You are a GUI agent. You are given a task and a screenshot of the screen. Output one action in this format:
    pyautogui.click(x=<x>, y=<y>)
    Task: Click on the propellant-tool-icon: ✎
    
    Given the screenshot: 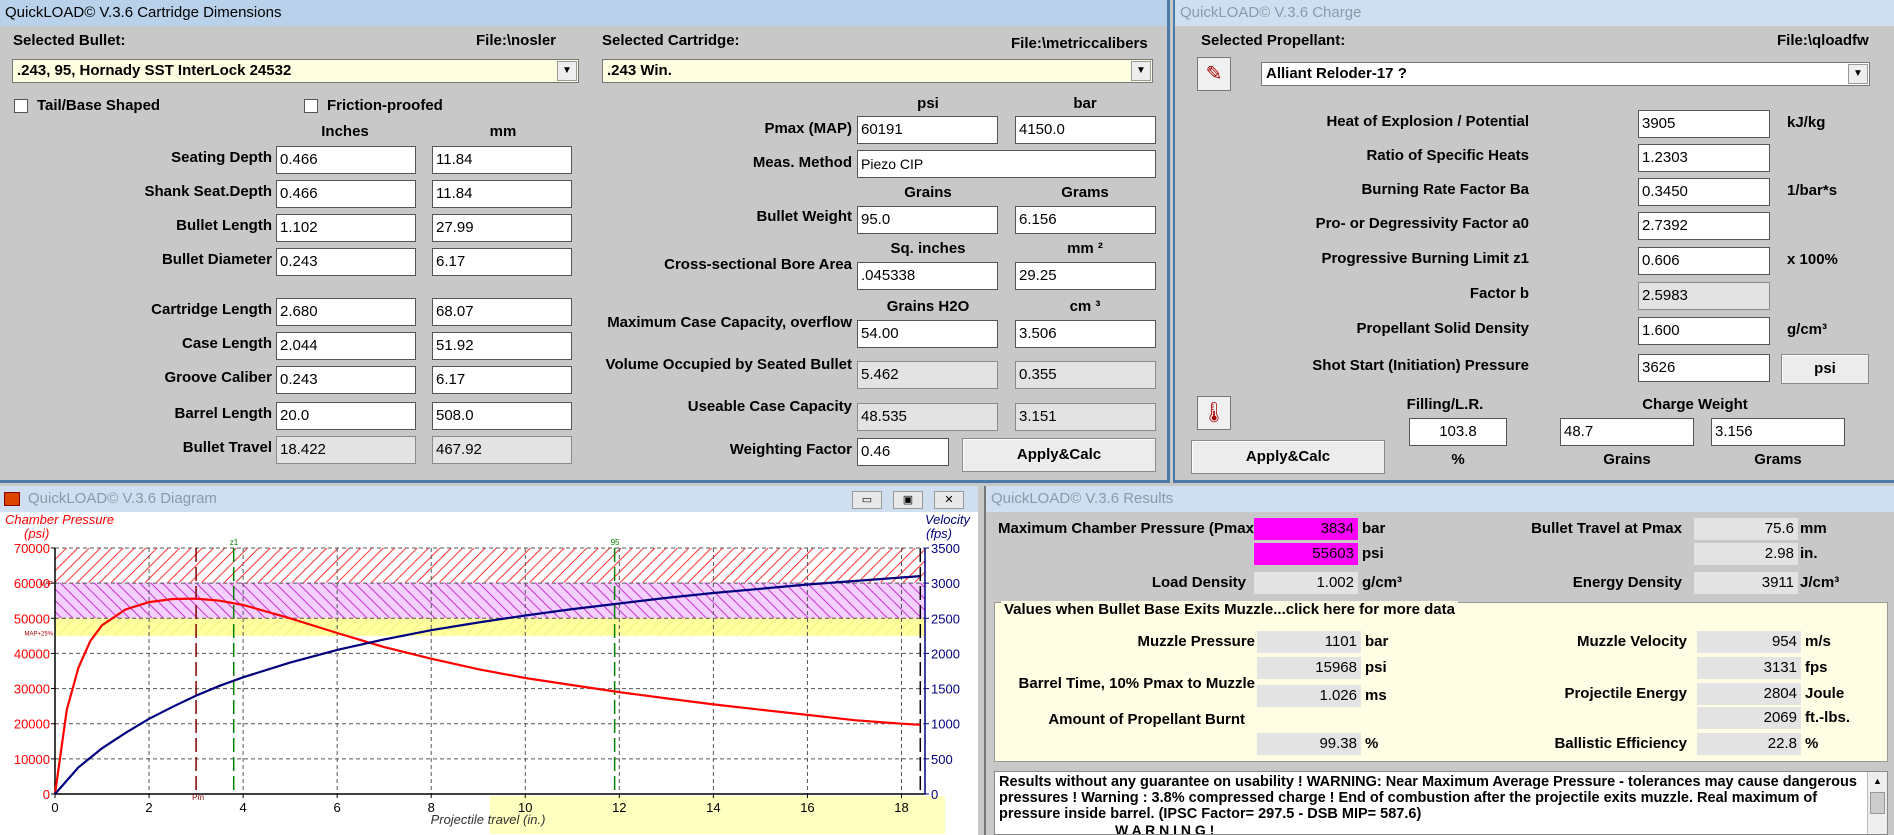 What is the action you would take?
    pyautogui.click(x=1214, y=74)
    